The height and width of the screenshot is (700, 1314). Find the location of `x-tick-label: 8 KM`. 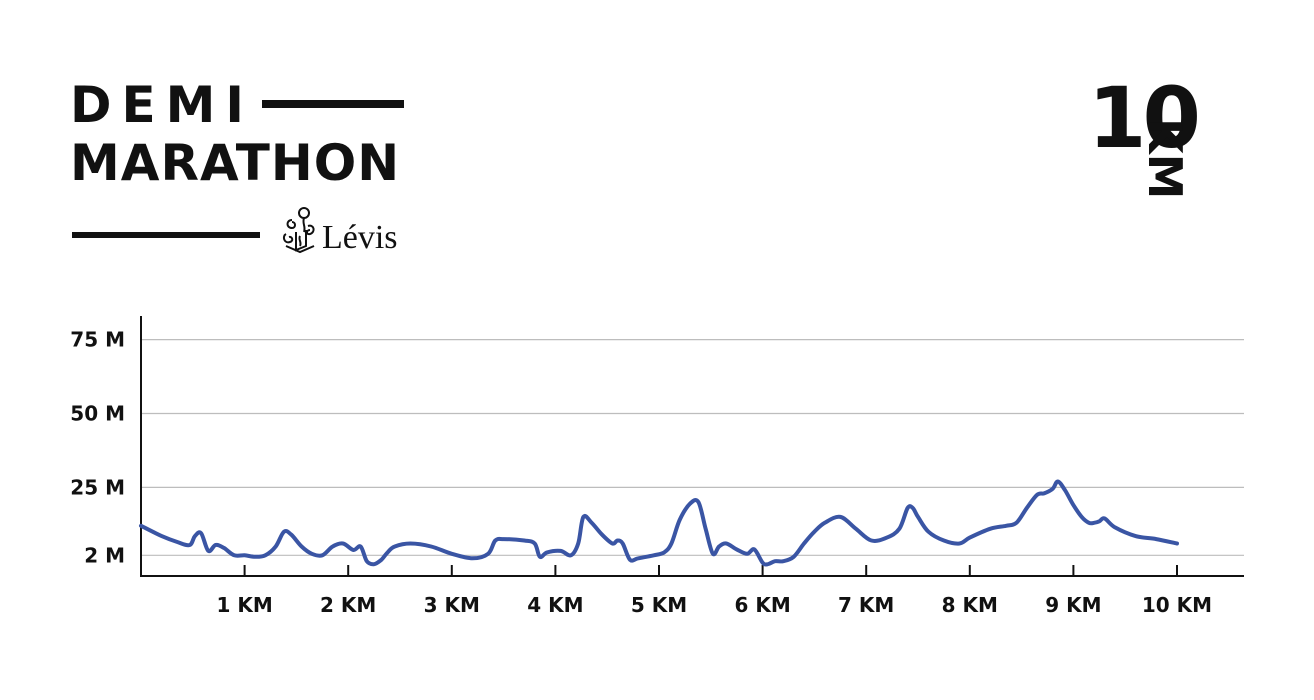

x-tick-label: 8 KM is located at coordinates (970, 605).